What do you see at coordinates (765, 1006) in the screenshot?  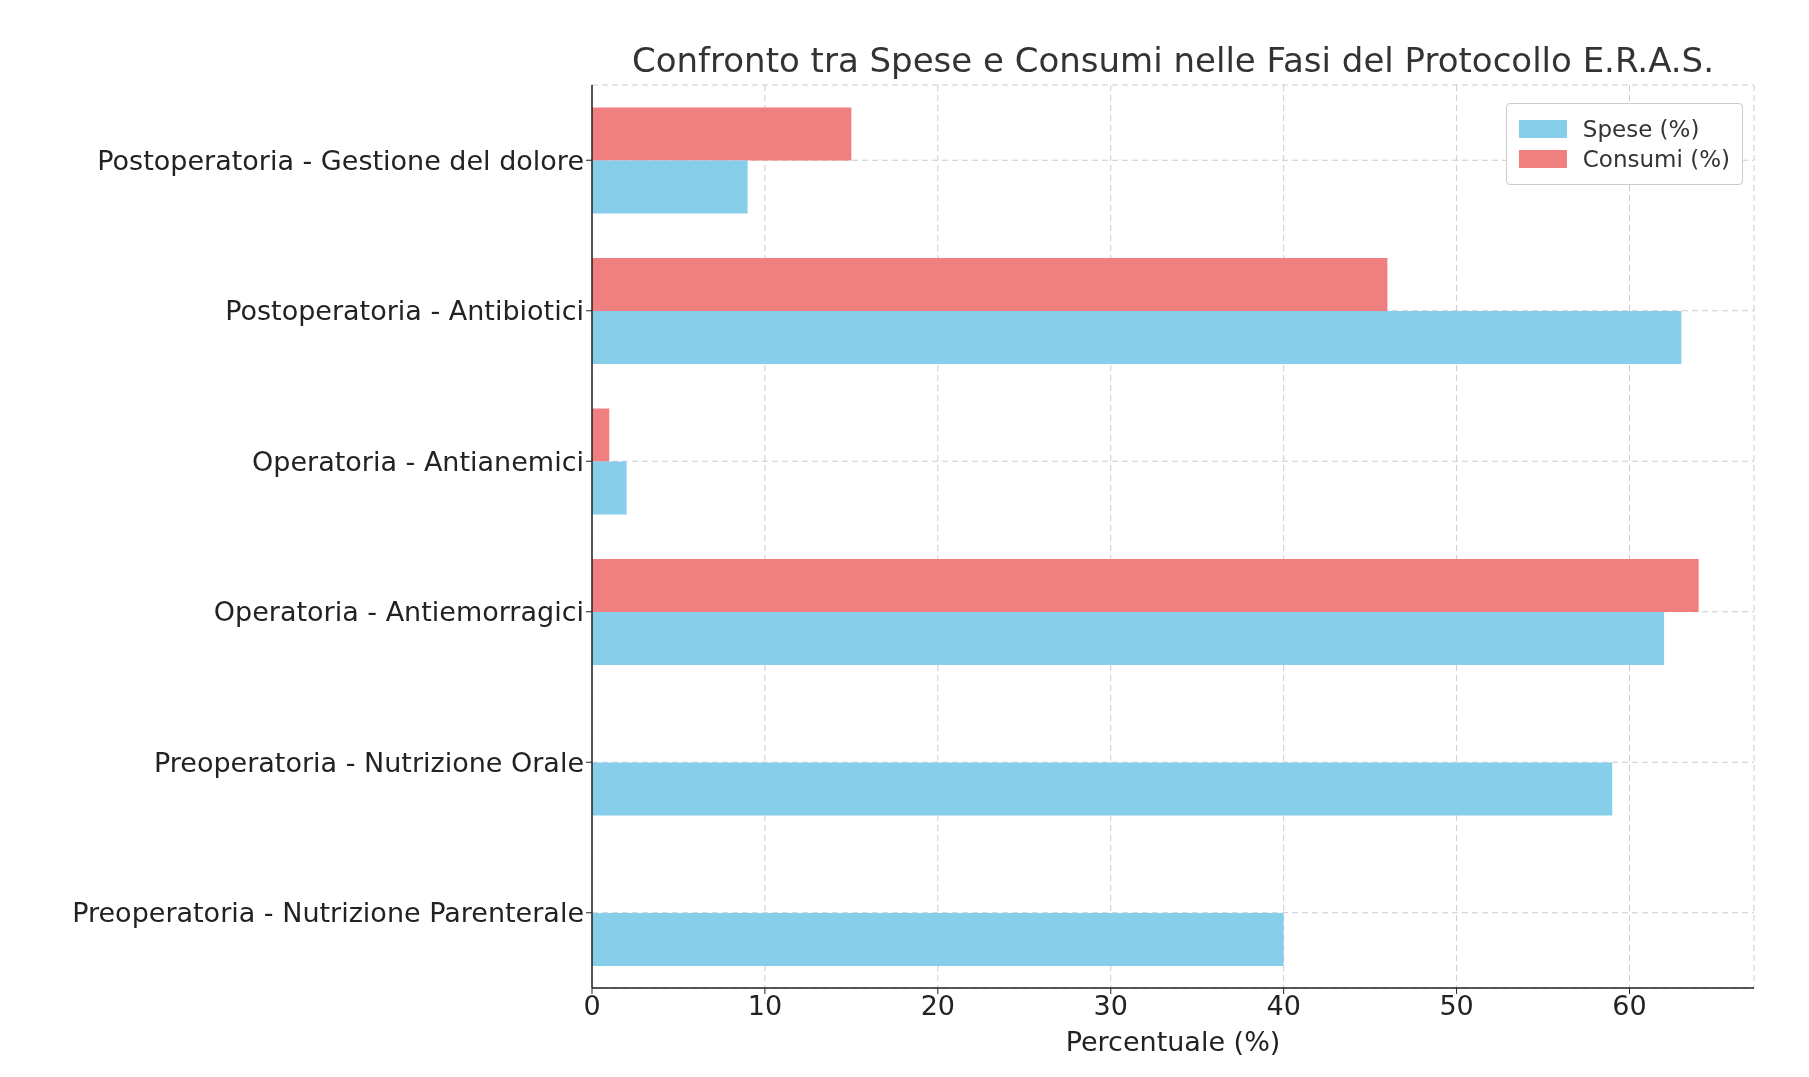 I see `x-tick-label: 10` at bounding box center [765, 1006].